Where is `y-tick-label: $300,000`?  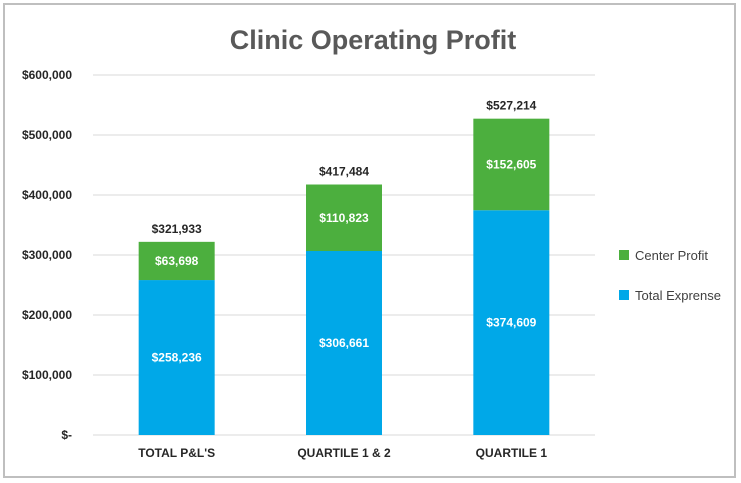 y-tick-label: $300,000 is located at coordinates (47, 255).